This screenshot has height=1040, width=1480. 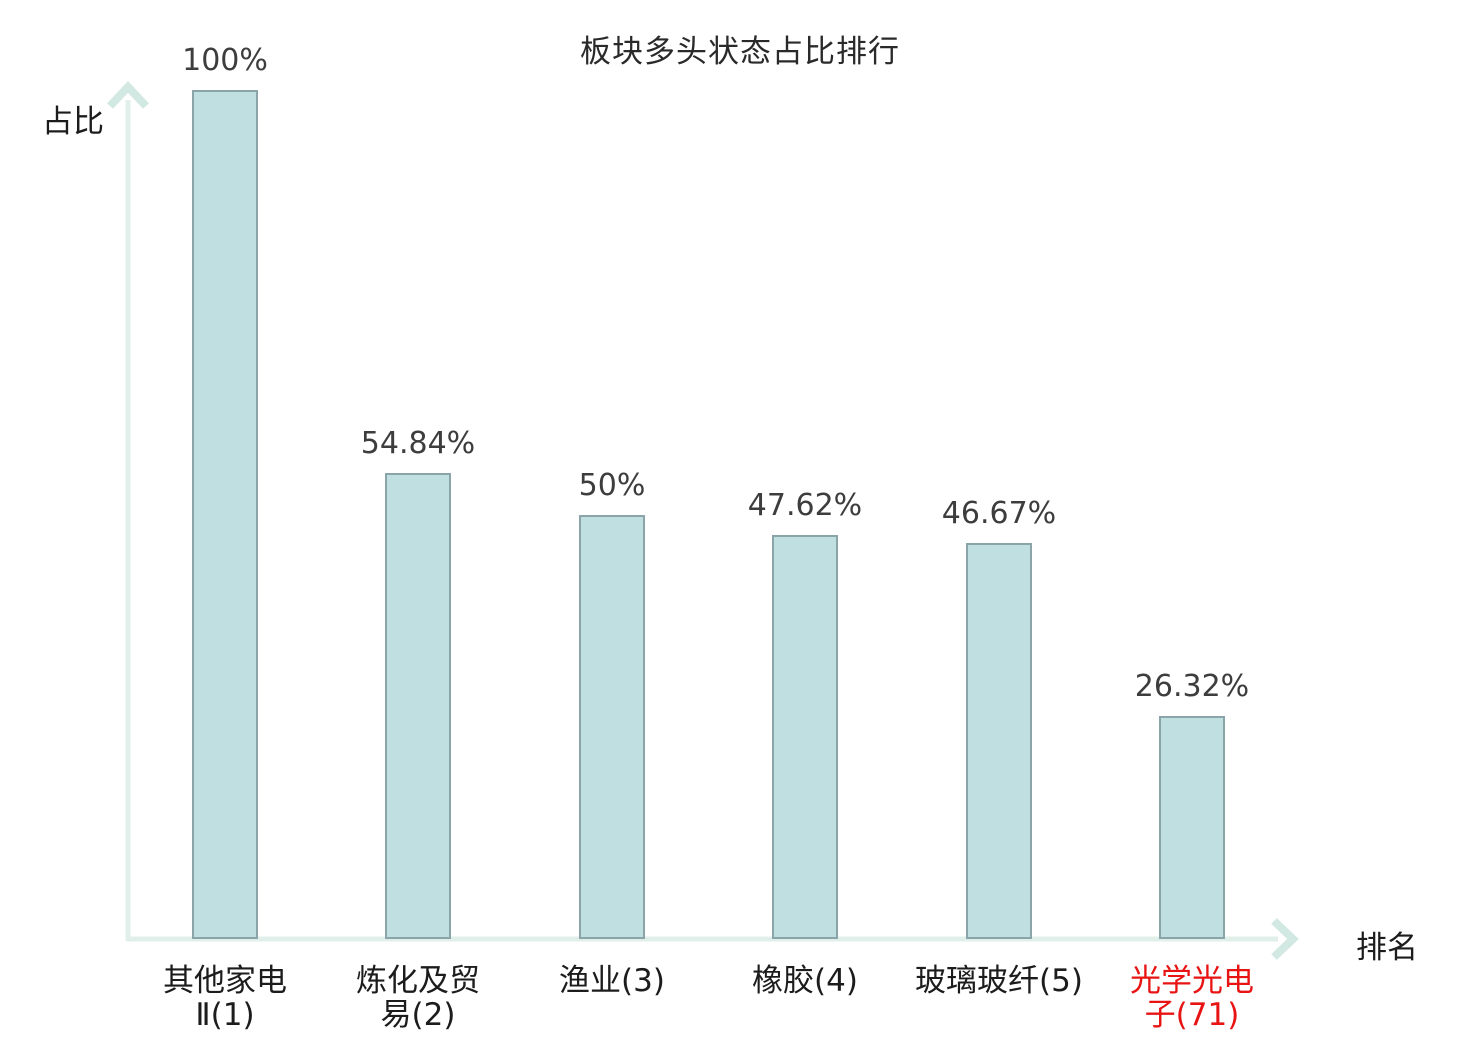 I want to click on category-label: 其他家电 Ⅱ(1), so click(x=225, y=998).